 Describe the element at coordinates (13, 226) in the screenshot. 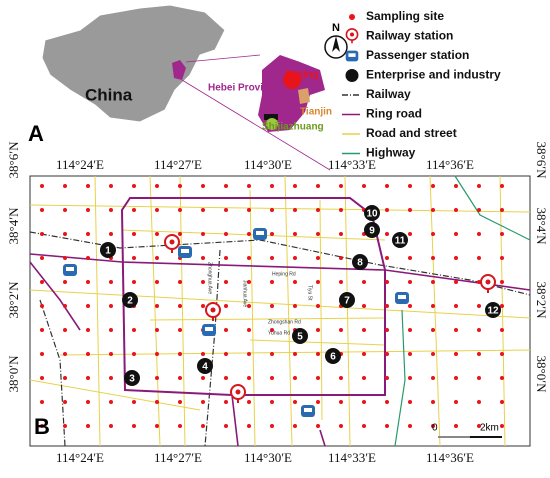

I see `left-axis-label: 38°4′N` at that location.